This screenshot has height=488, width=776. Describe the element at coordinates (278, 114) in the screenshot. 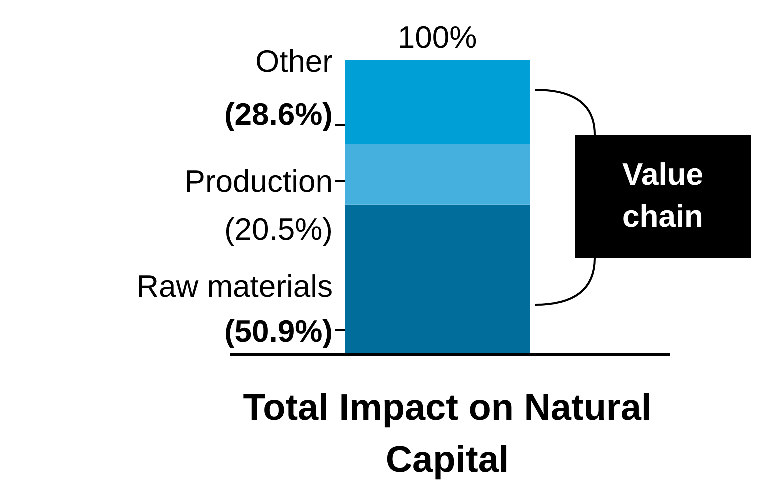

I see `data-label: (28.6%)` at that location.